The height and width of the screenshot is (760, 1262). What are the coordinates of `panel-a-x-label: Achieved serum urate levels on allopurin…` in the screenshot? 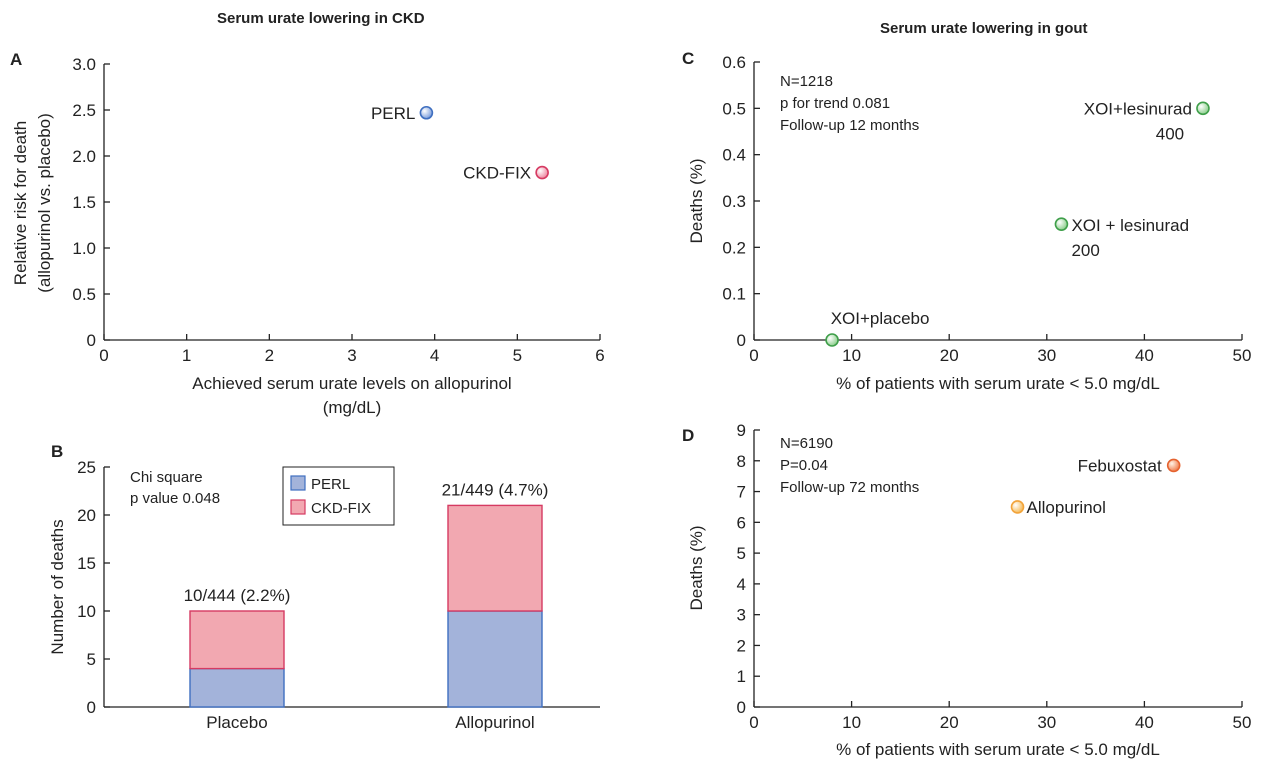 It's located at (351, 383).